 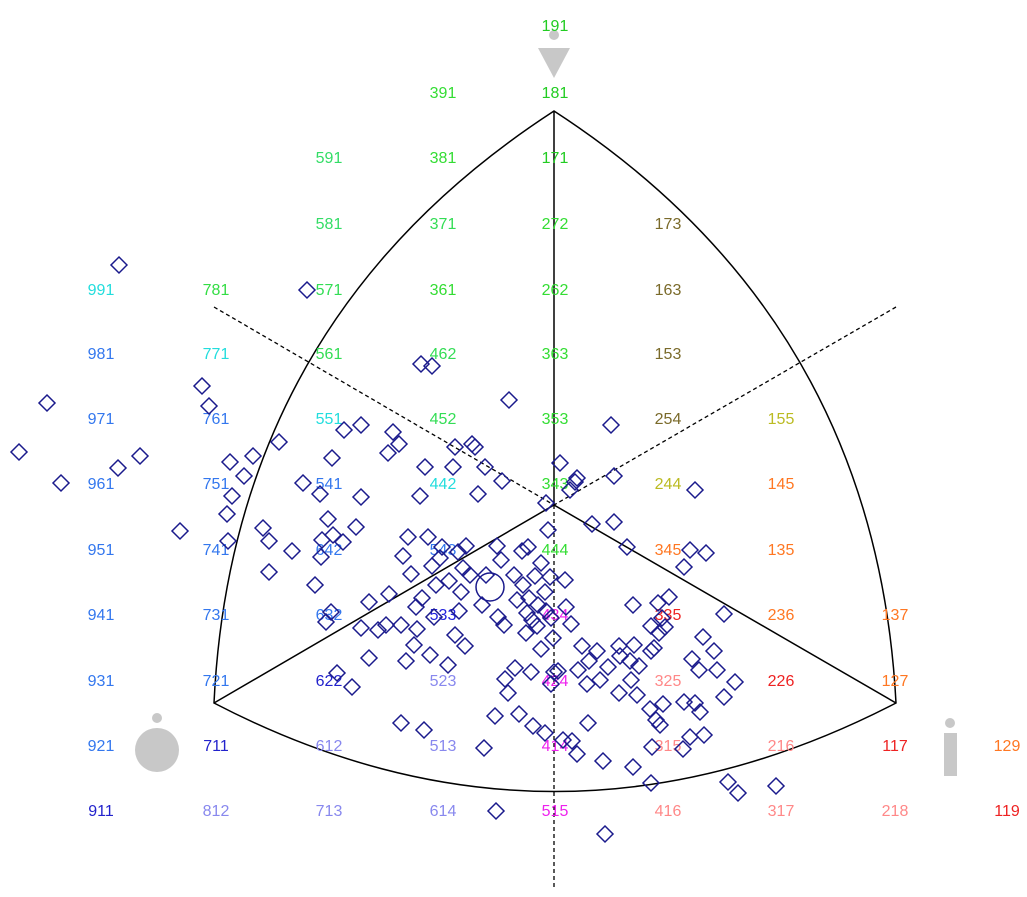 What do you see at coordinates (895, 615) in the screenshot?
I see `orientation-label-137: 137` at bounding box center [895, 615].